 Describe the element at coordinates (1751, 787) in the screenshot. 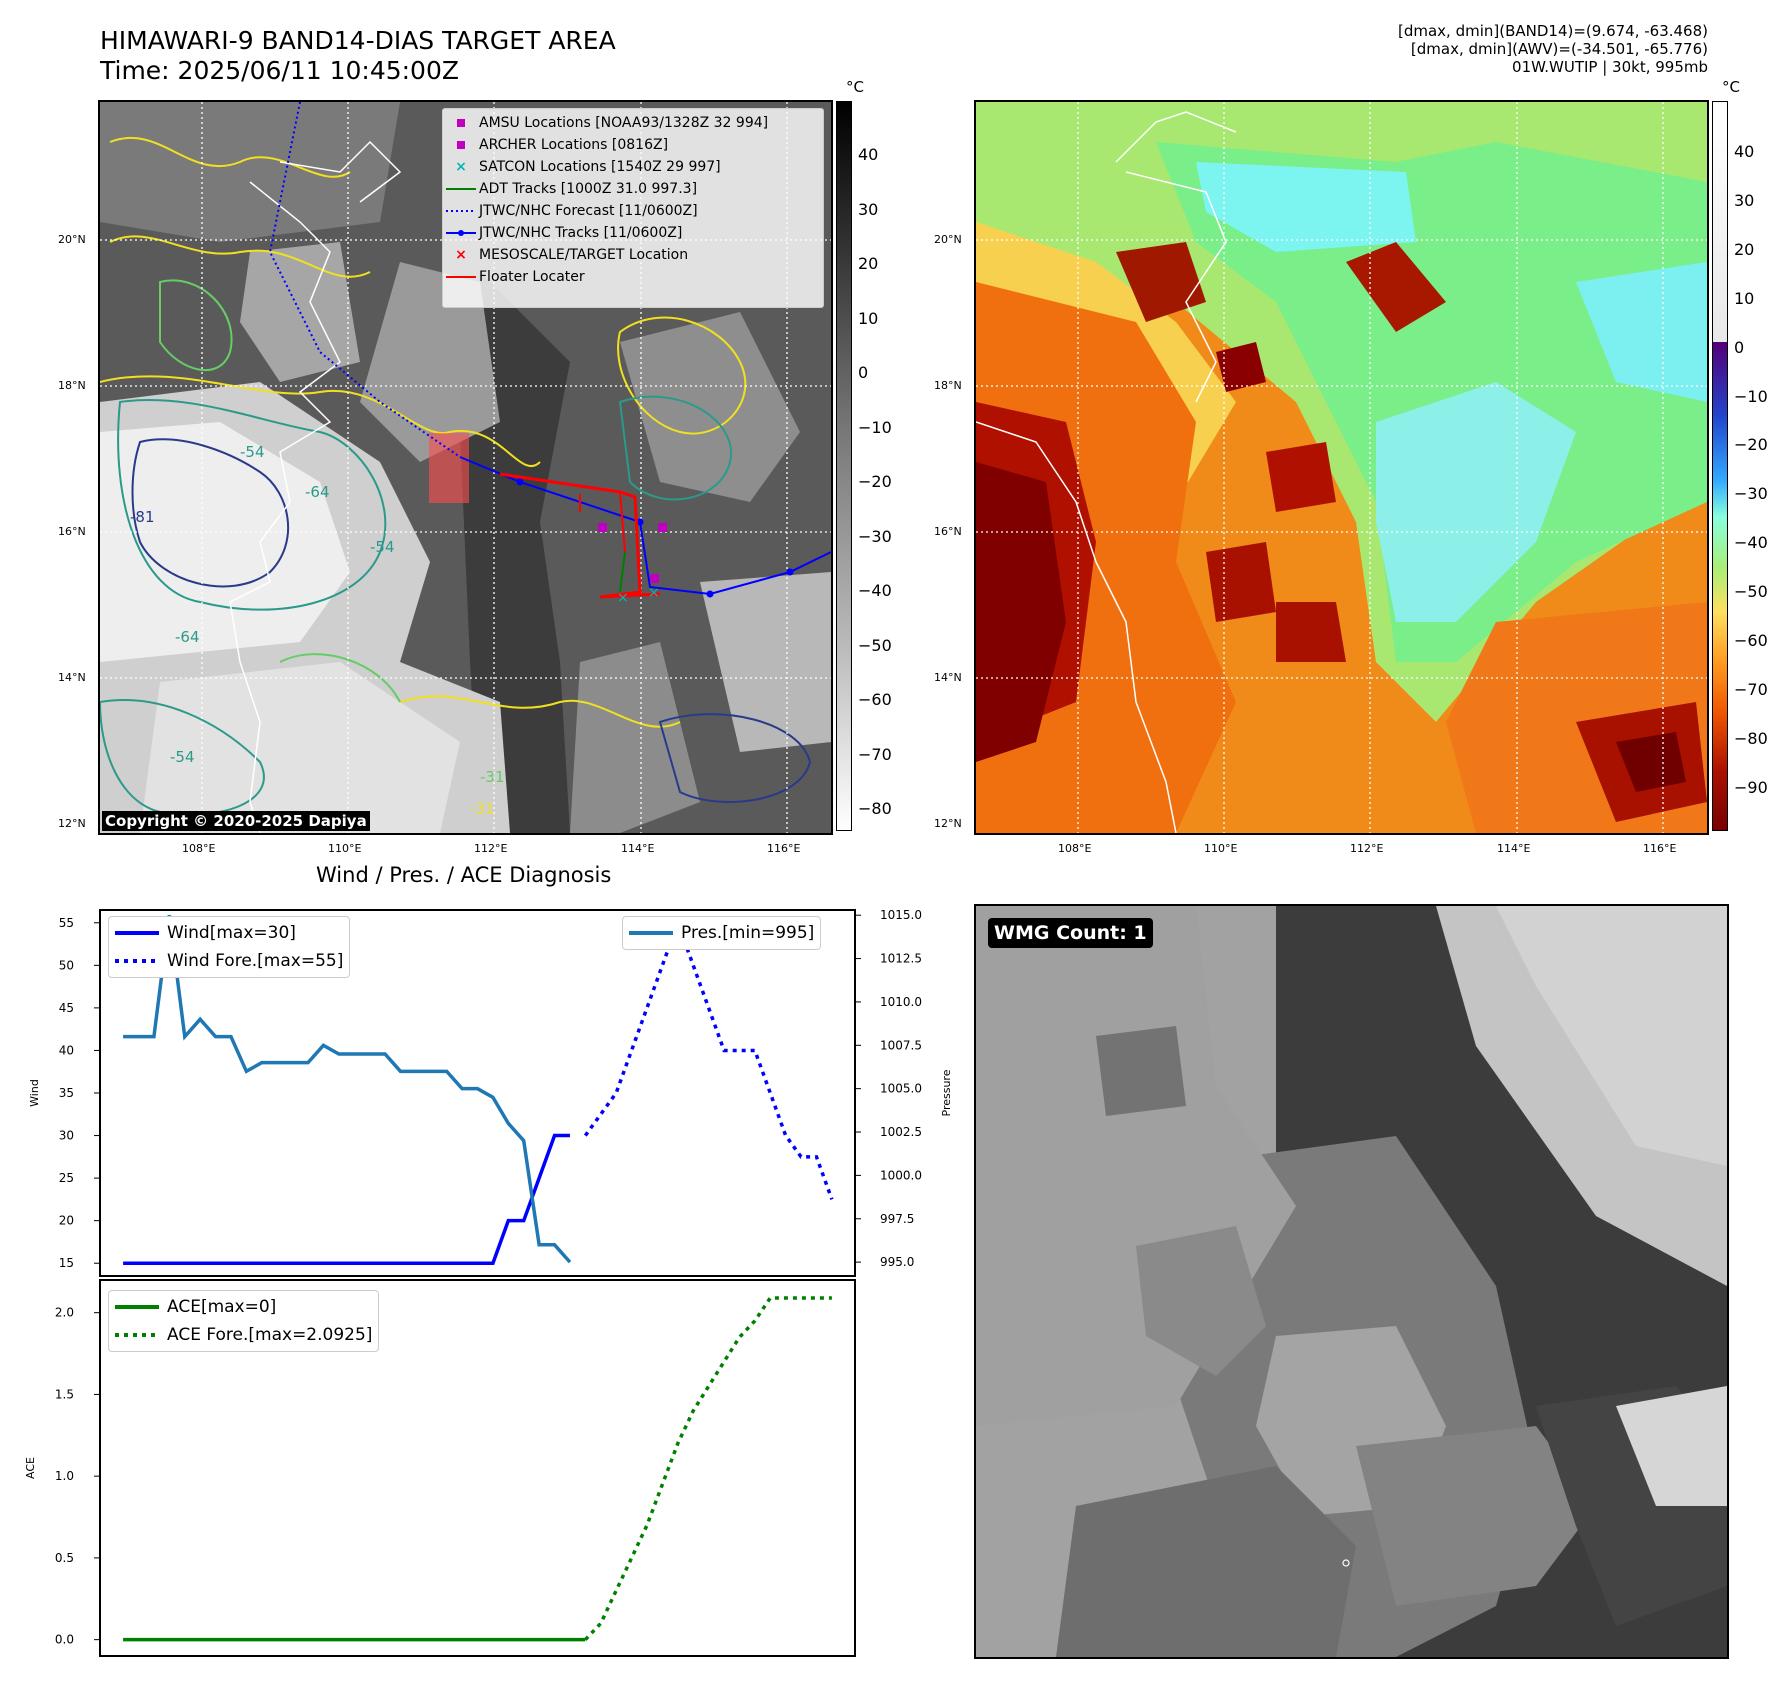

I see `colorbar-tick-label: −90` at that location.